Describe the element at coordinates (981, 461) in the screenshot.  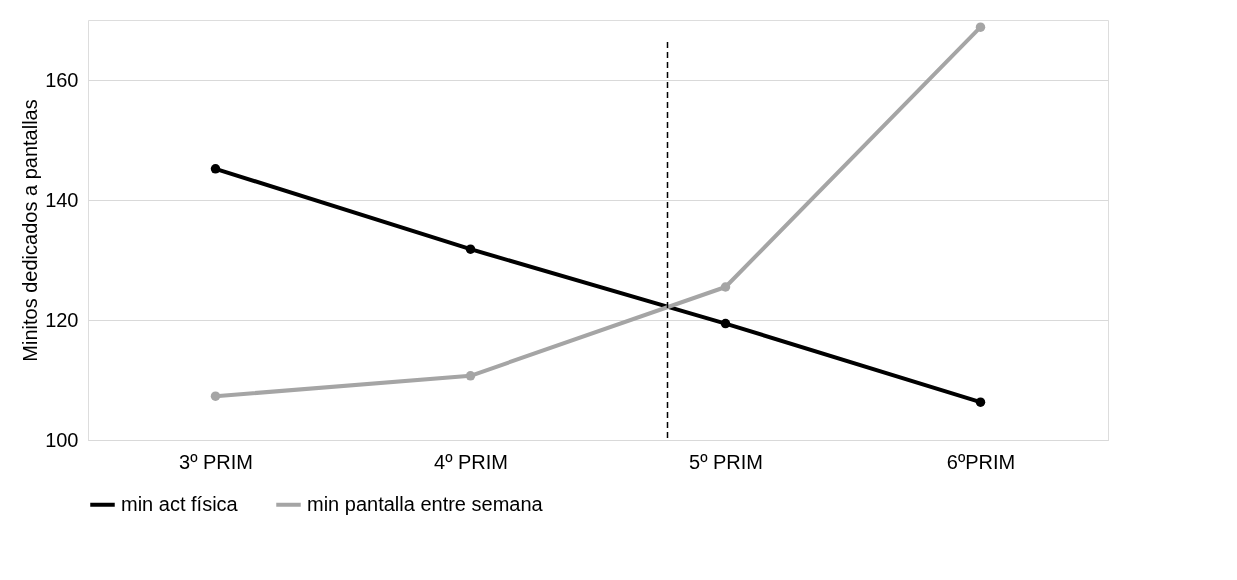
I see `x-tick-label: 6ºPRIM` at that location.